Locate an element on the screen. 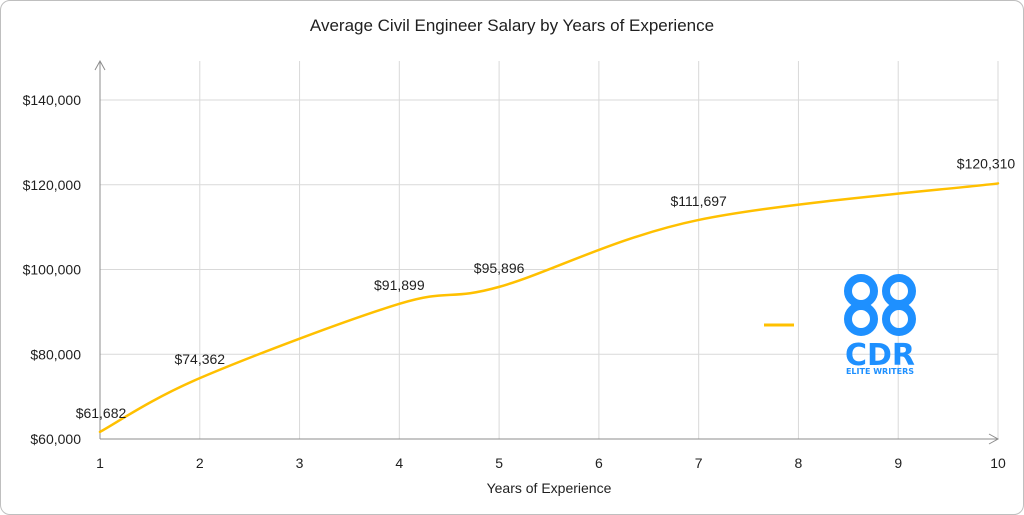 The width and height of the screenshot is (1024, 515). x-axis-arrow is located at coordinates (994, 439).